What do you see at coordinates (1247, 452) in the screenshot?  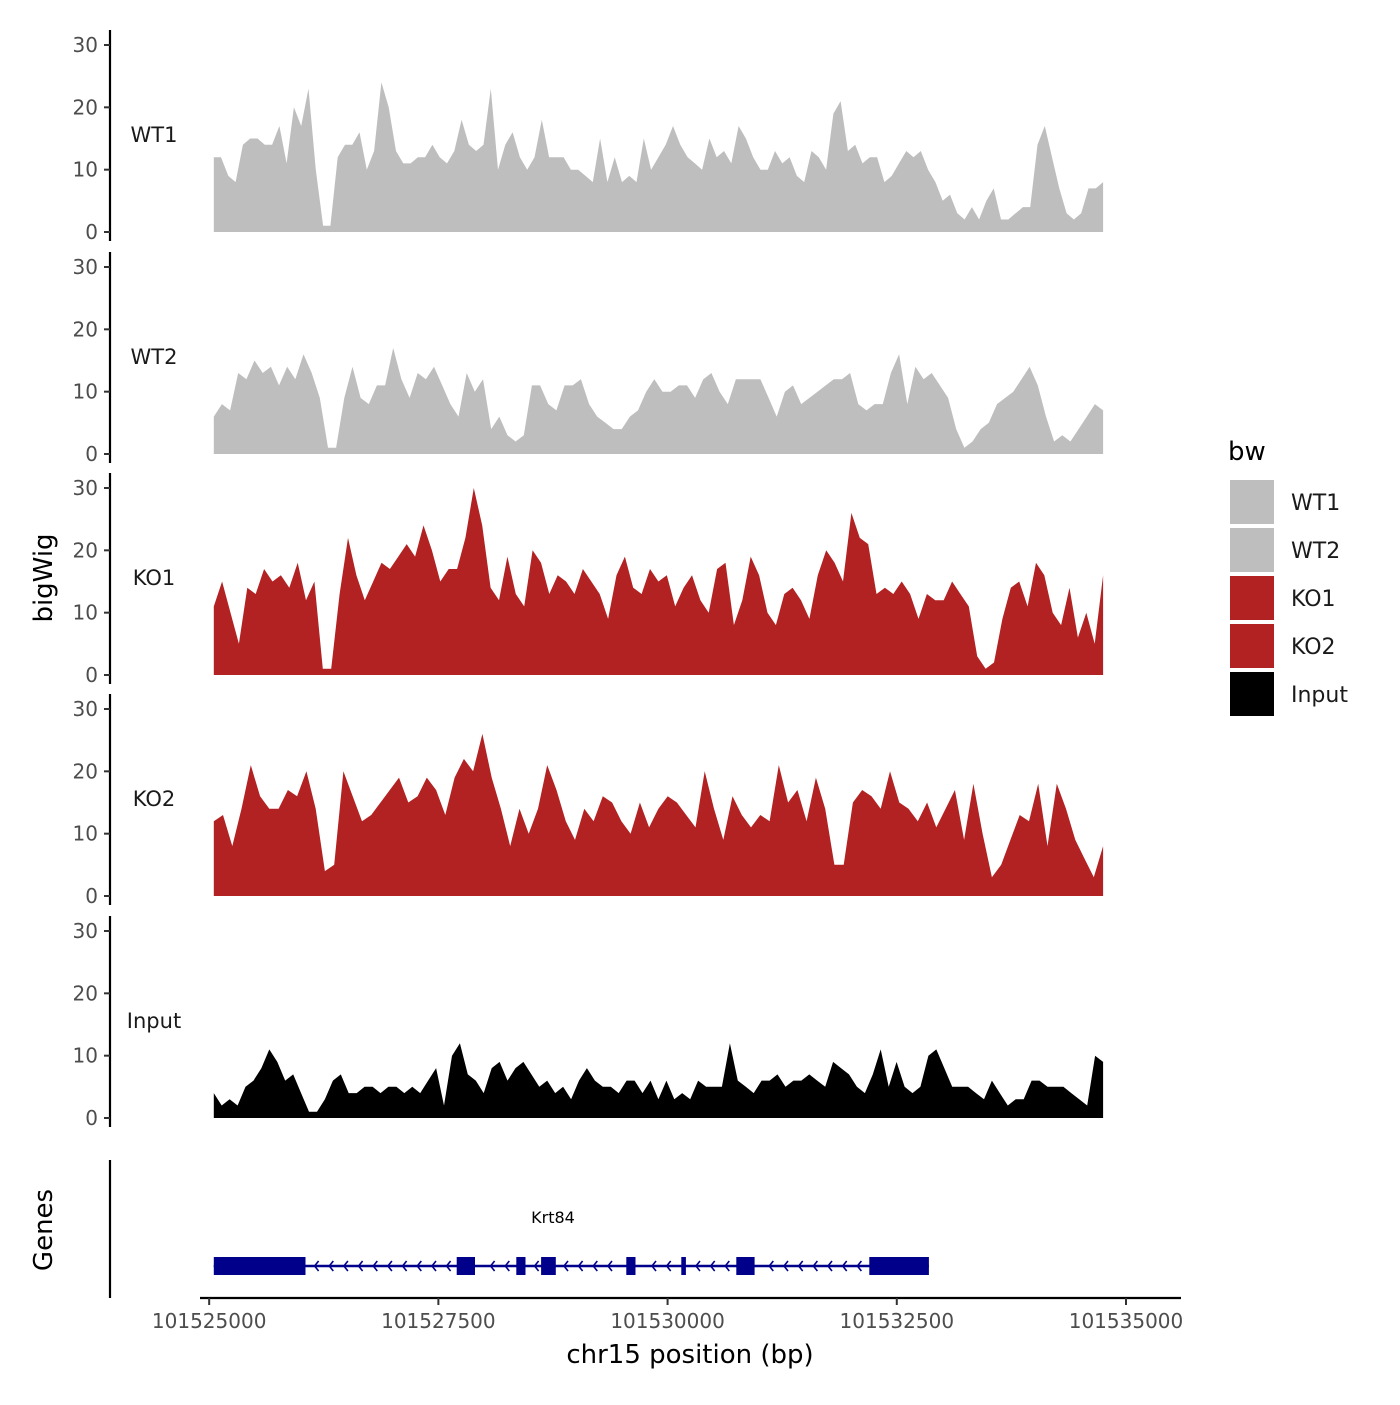 I see `legend-title: bw` at bounding box center [1247, 452].